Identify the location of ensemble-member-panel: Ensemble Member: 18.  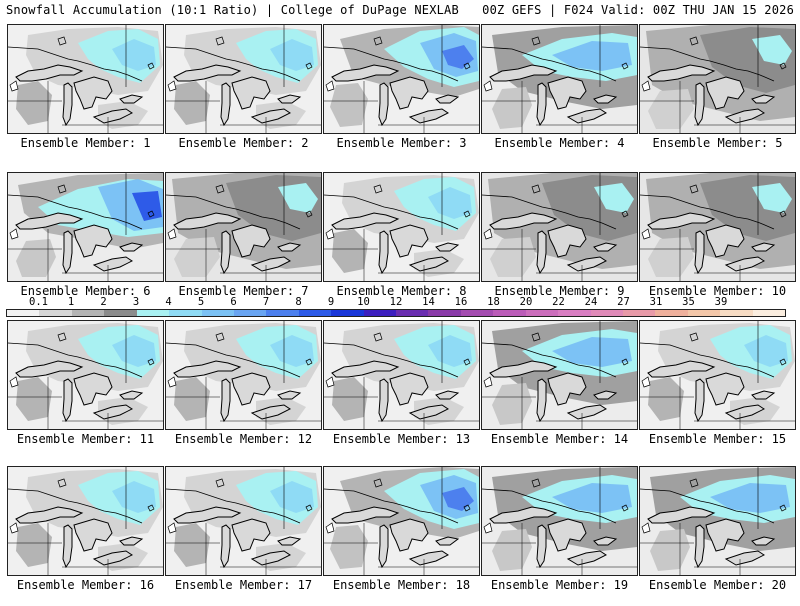
(401, 536).